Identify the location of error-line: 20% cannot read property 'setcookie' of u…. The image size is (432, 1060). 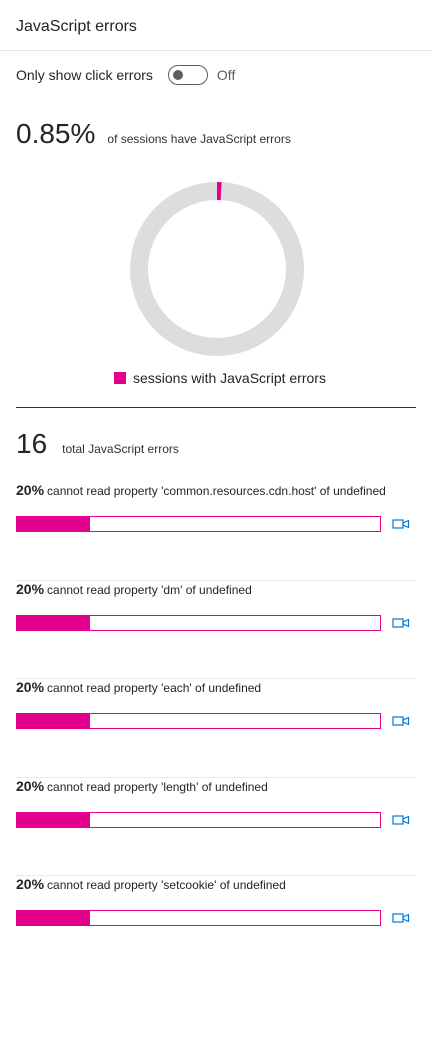
(151, 884).